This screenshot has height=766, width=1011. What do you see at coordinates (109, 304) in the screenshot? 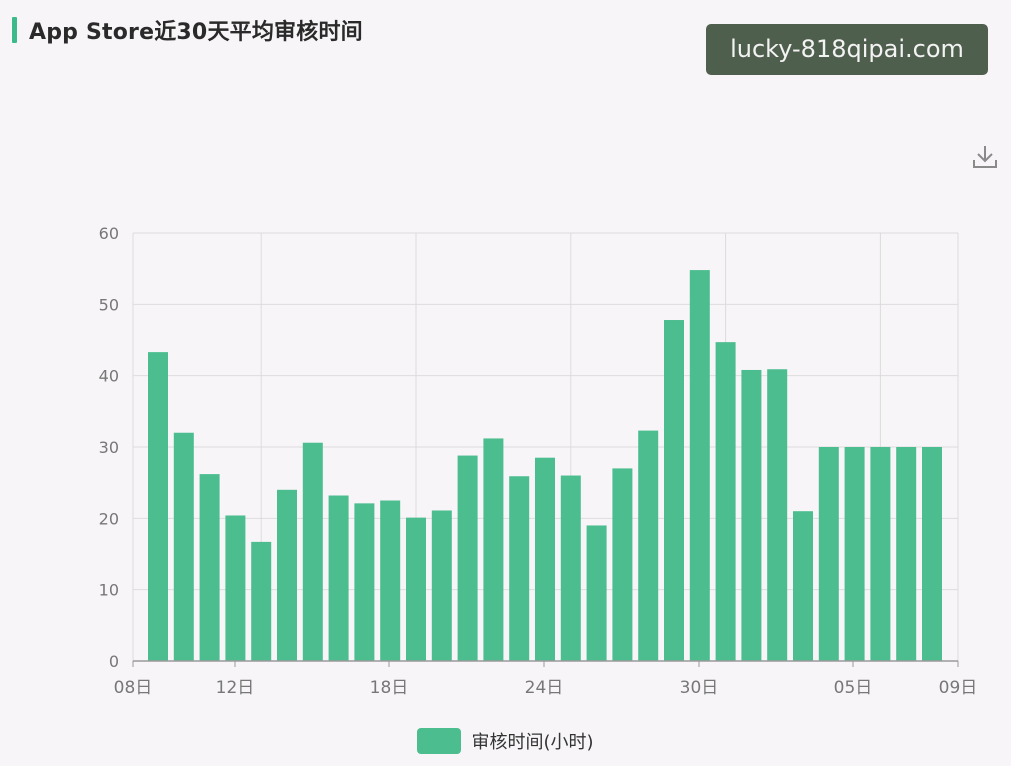
I see `y-tick-label: 50` at bounding box center [109, 304].